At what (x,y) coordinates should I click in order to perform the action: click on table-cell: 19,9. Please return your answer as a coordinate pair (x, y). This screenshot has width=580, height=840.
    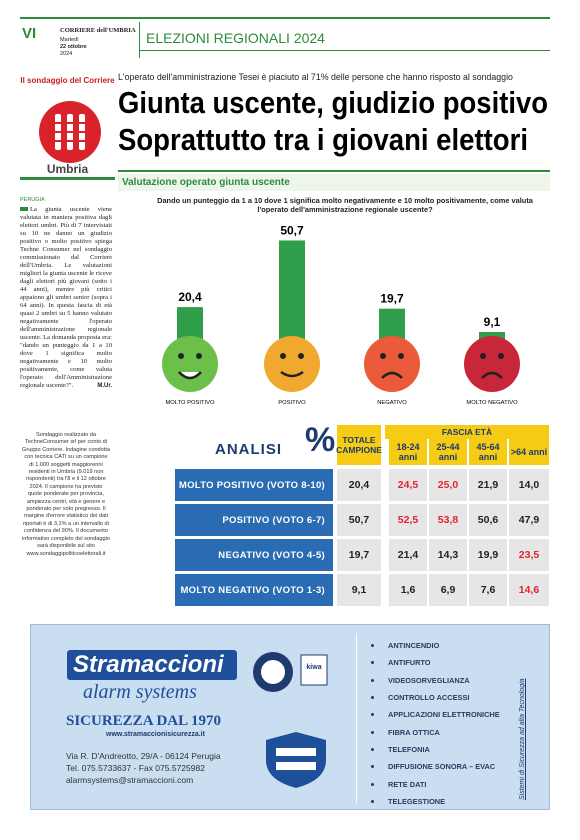
    Looking at the image, I should click on (488, 555).